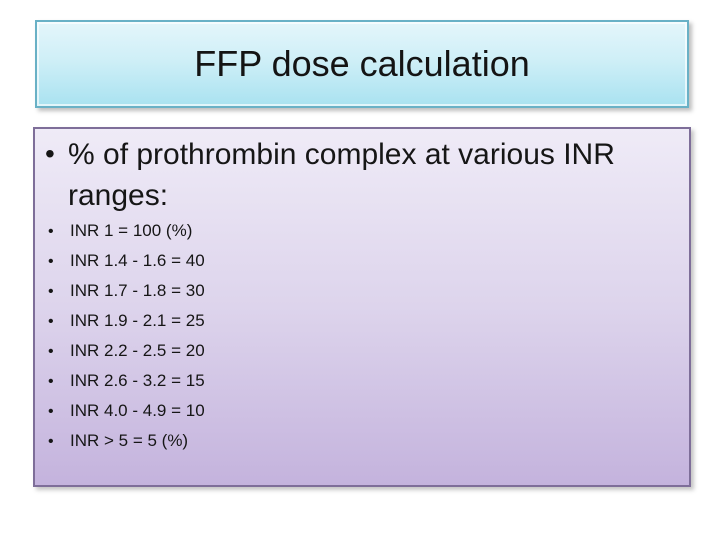  What do you see at coordinates (137, 380) in the screenshot?
I see `list-item-text: INR 2.6 - 3.2 = 15` at bounding box center [137, 380].